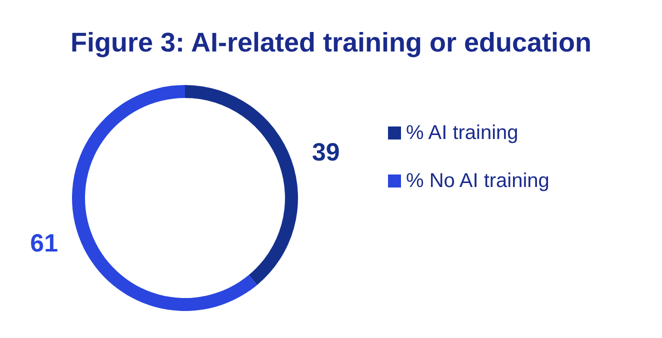  What do you see at coordinates (44, 244) in the screenshot?
I see `data-label: 61` at bounding box center [44, 244].